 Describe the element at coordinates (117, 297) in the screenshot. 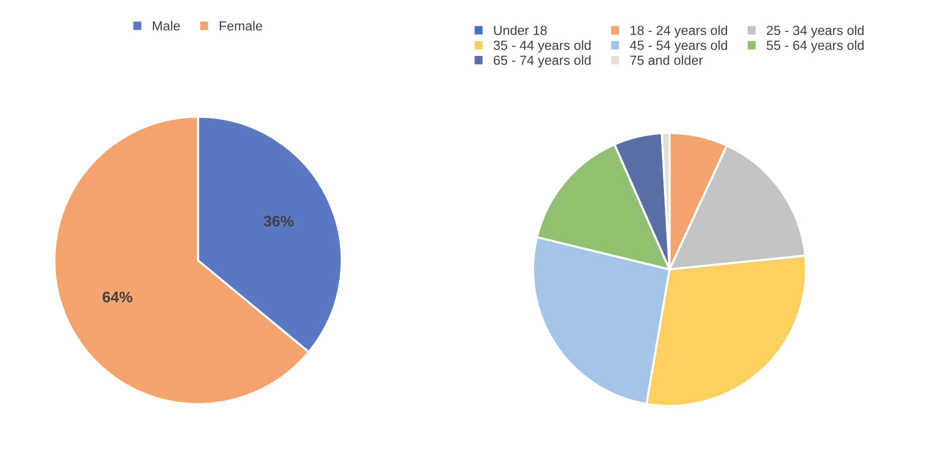

I see `data-label: 64%` at that location.